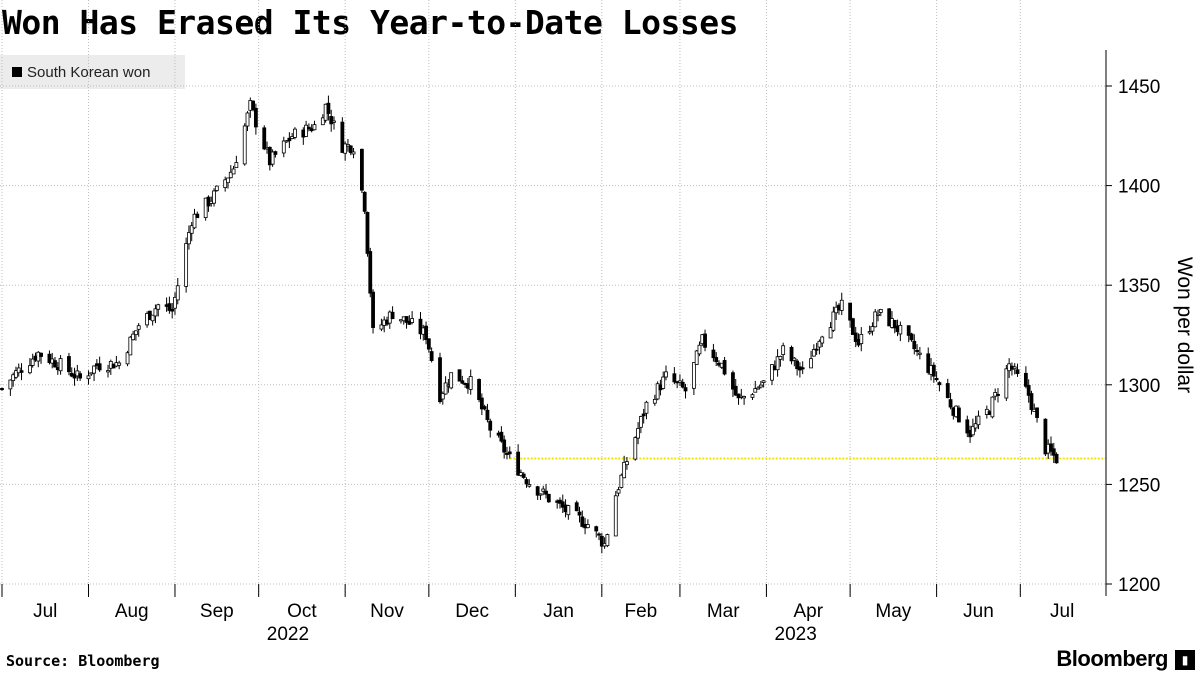 This screenshot has height=675, width=1200. I want to click on x-tick-label: Jan, so click(558, 611).